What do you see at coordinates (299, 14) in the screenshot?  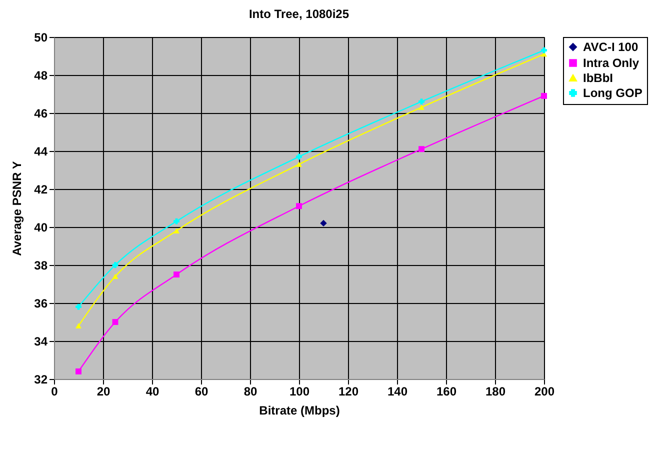 I see `chart-title: Into Tree, 1080i25` at bounding box center [299, 14].